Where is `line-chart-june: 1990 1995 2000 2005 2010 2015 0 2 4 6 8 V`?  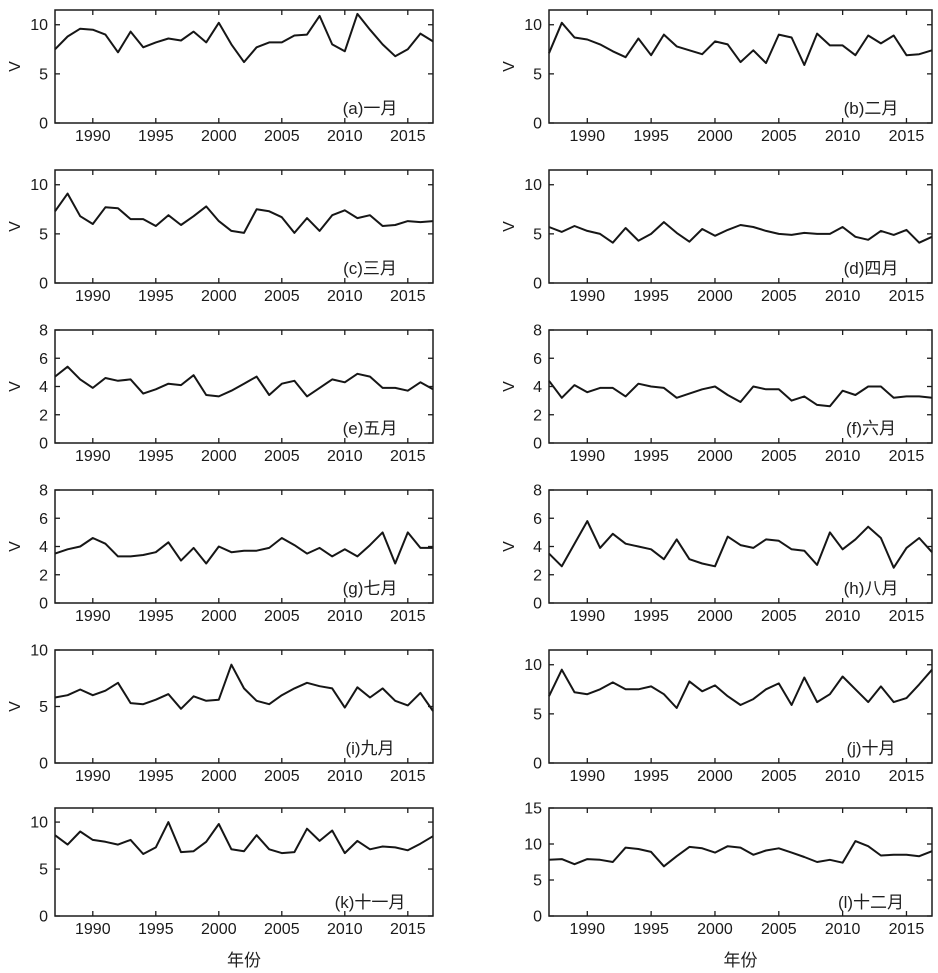 line-chart-june: 1990 1995 2000 2005 2010 2015 0 2 4 6 8 V is located at coordinates (717, 394).